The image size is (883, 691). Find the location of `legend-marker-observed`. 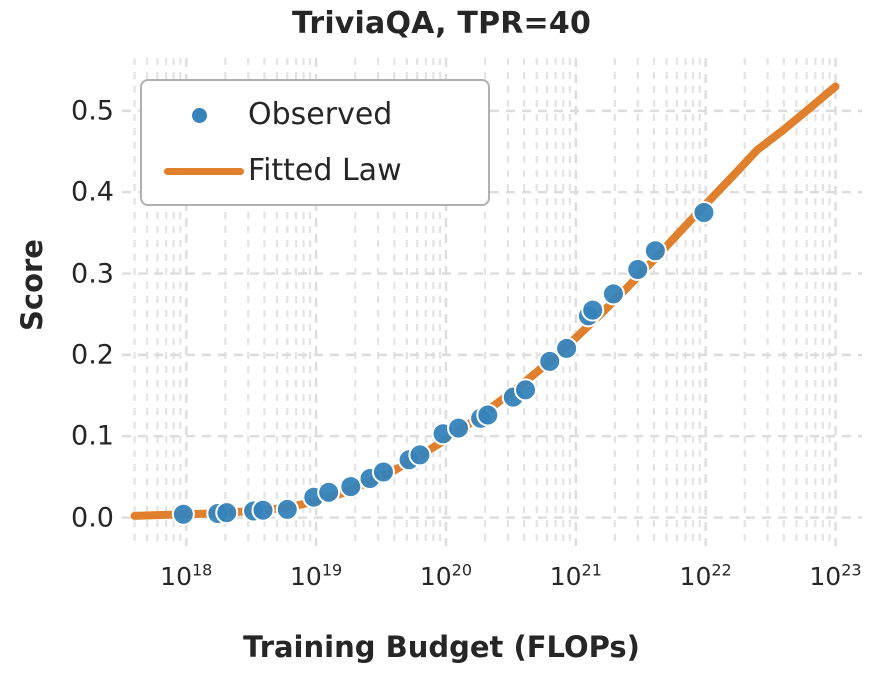

legend-marker-observed is located at coordinates (201, 115).